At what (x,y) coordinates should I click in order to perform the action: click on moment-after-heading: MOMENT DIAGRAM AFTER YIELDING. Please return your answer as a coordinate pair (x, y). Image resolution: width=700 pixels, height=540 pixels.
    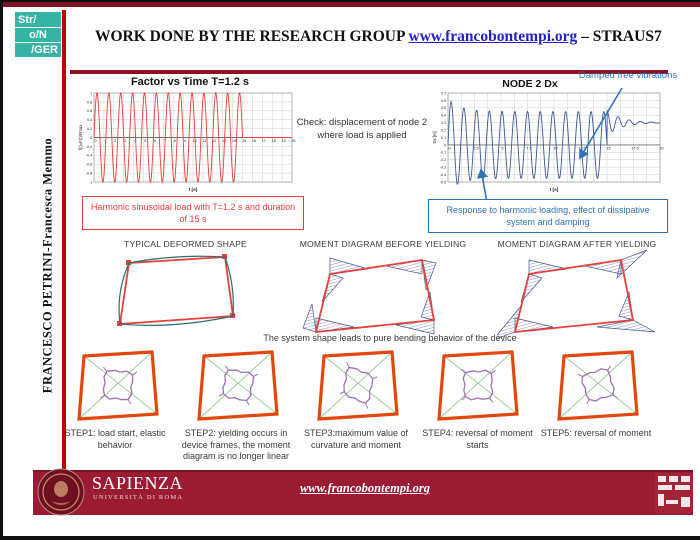
    Looking at the image, I should click on (577, 244).